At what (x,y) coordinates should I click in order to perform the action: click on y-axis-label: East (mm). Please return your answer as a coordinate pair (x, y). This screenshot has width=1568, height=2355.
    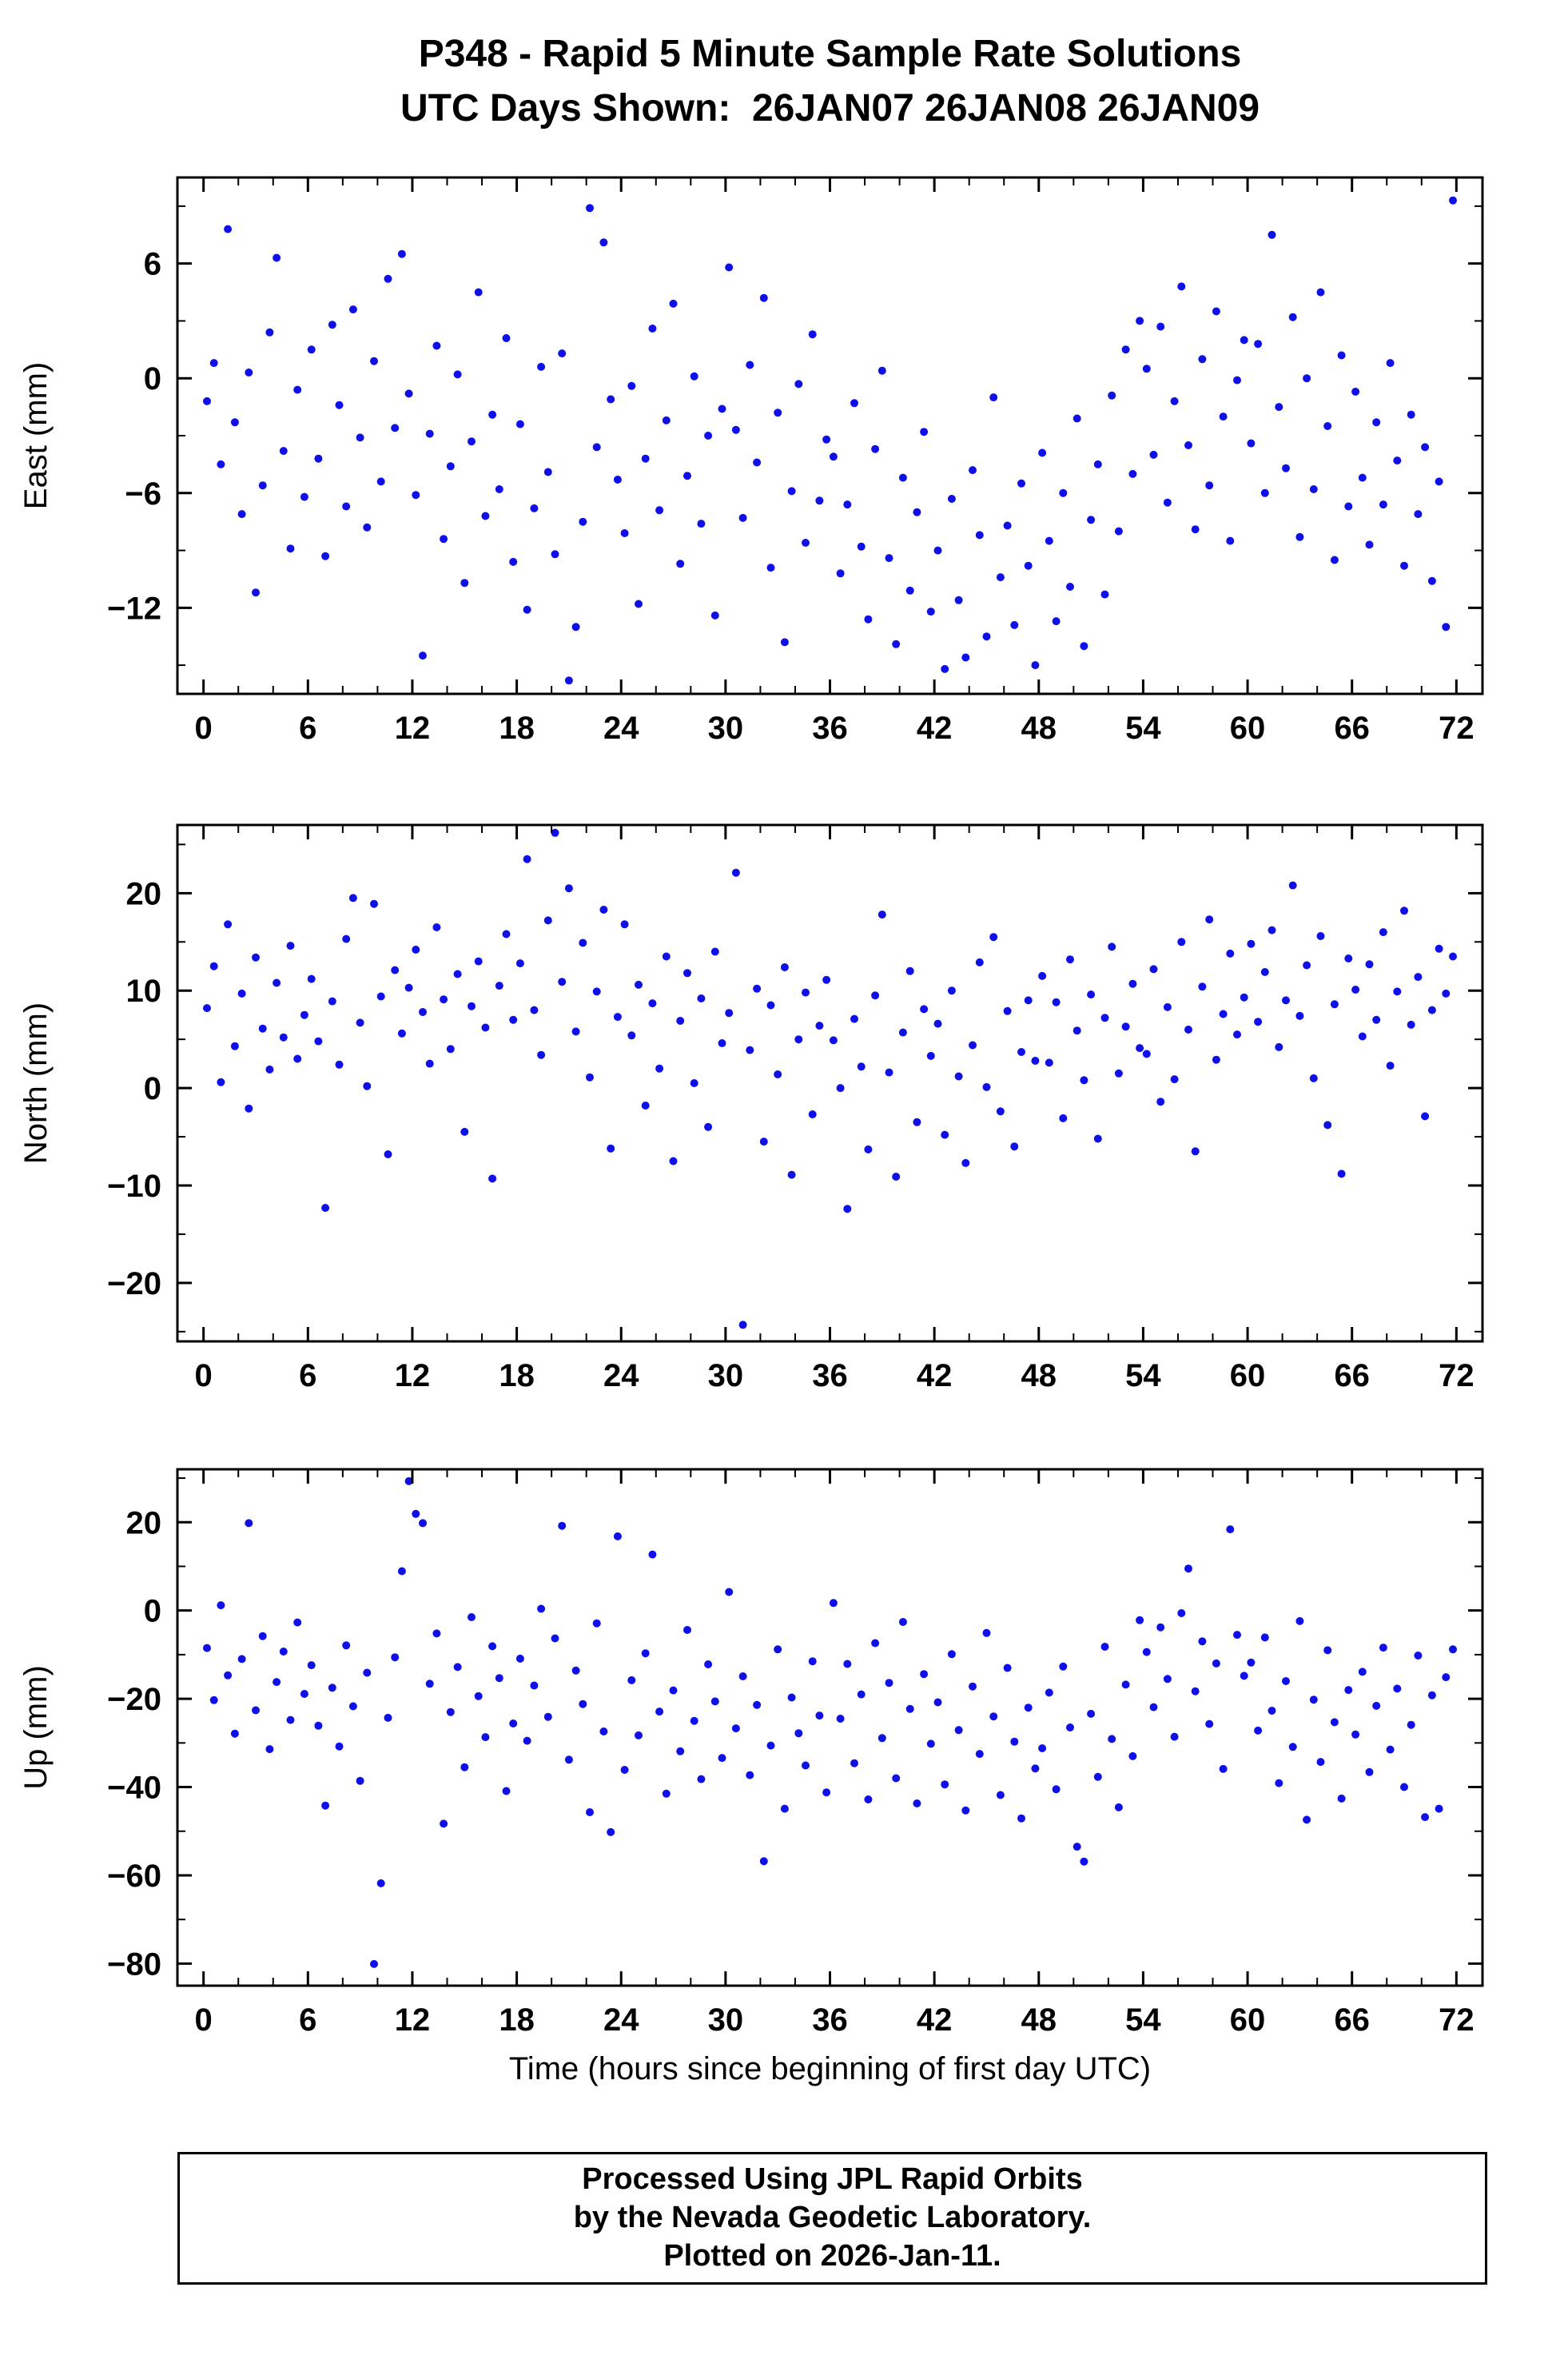
    Looking at the image, I should click on (36, 435).